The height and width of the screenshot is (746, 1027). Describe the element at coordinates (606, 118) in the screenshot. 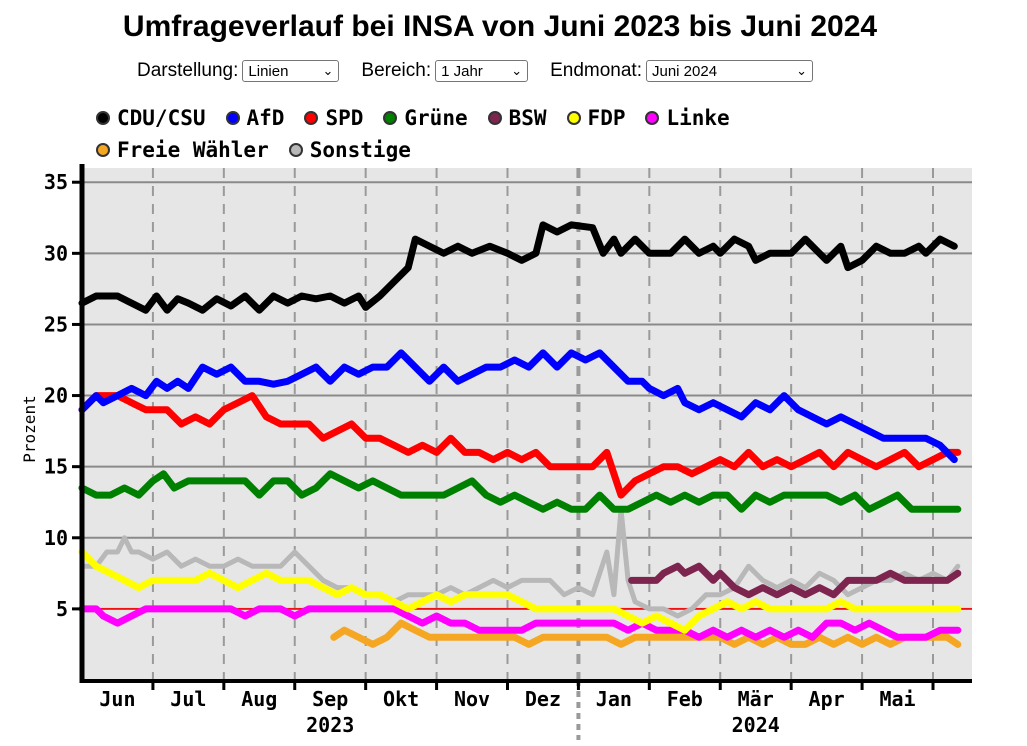

I see `legend-label: FDP` at that location.